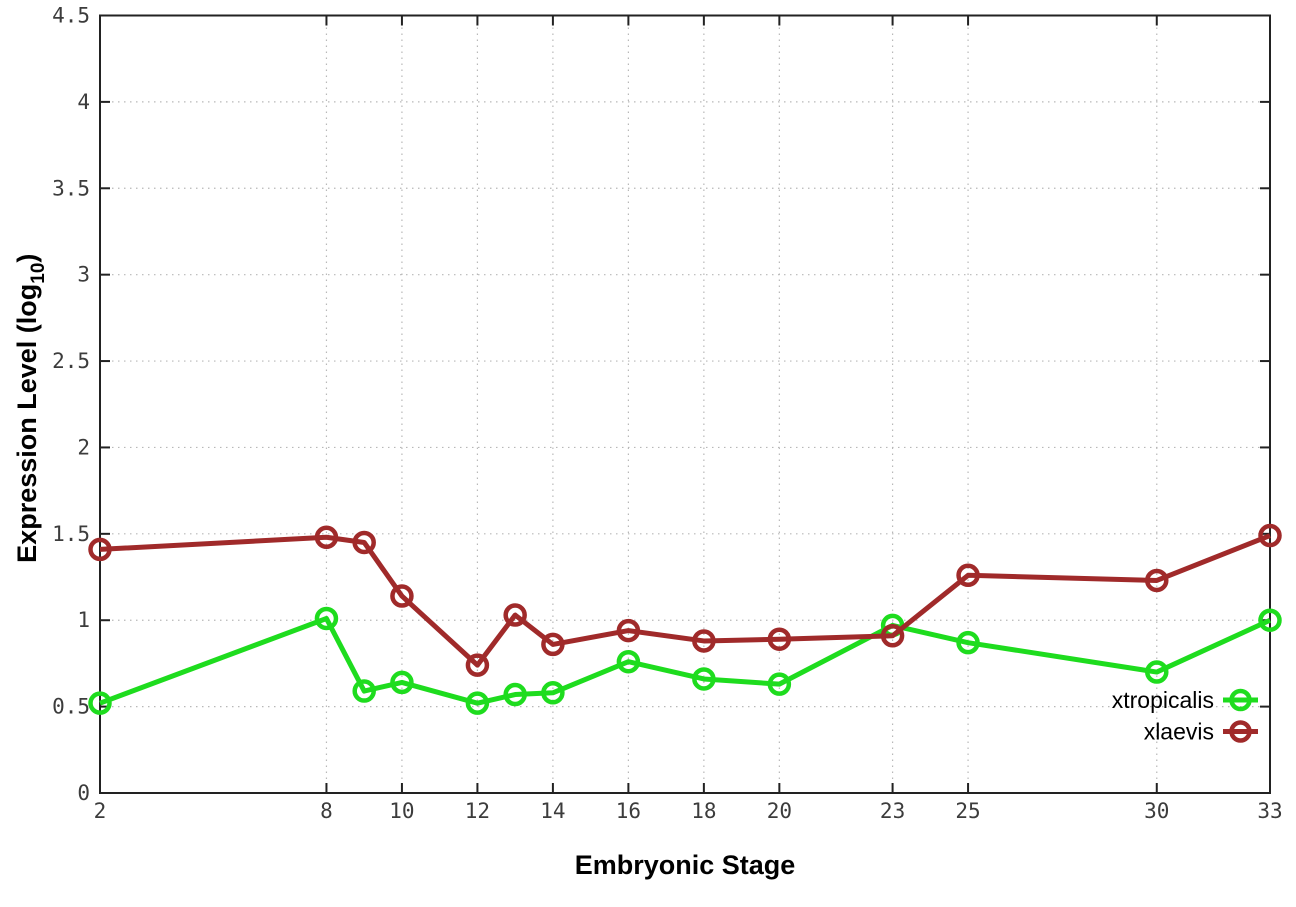 Image resolution: width=1296 pixels, height=907 pixels. What do you see at coordinates (83, 447) in the screenshot?
I see `y-tick-label: 2` at bounding box center [83, 447].